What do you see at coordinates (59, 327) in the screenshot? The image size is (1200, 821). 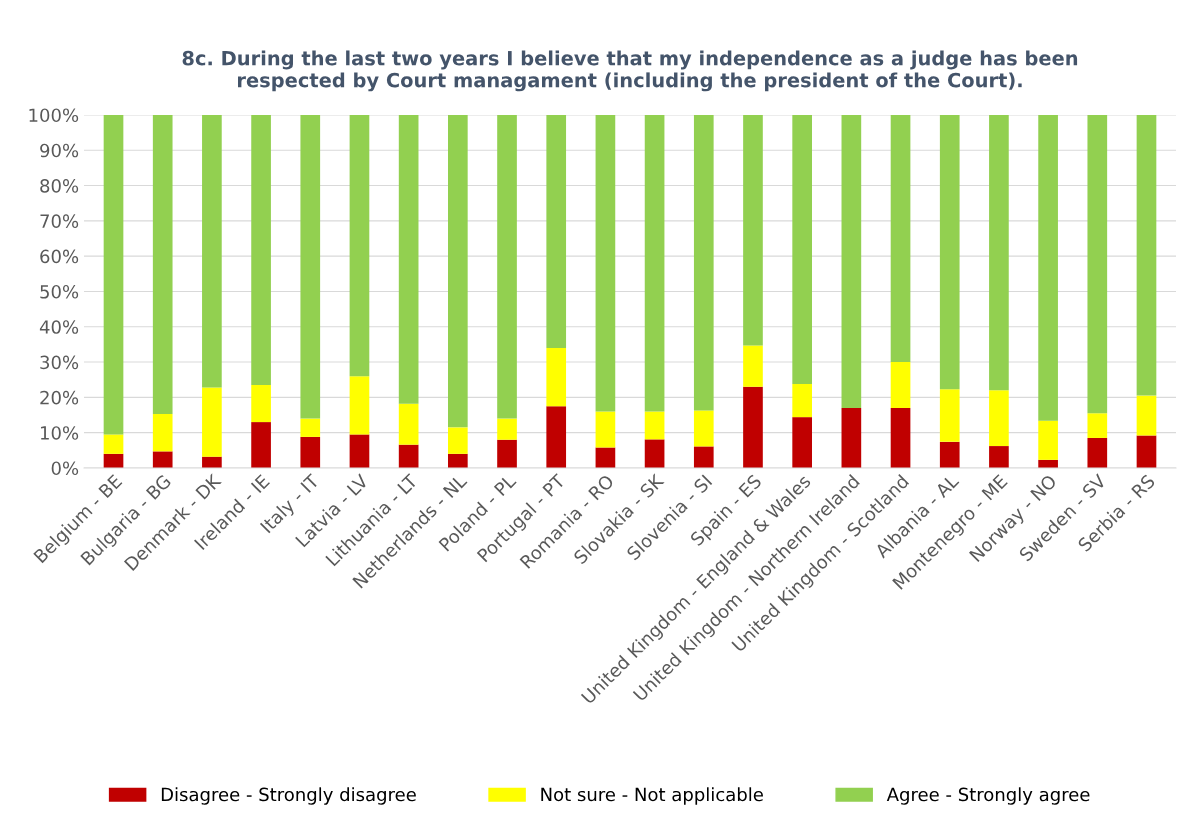 I see `y-tick-label: 40%` at bounding box center [59, 327].